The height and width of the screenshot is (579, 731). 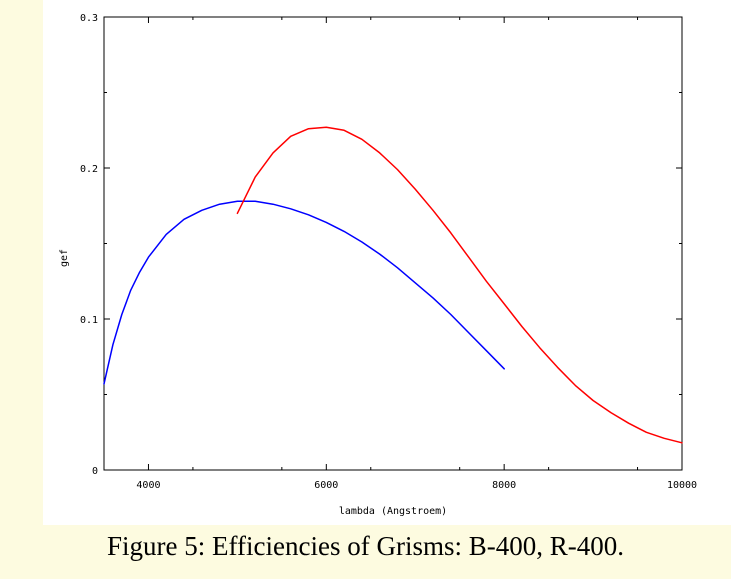 What do you see at coordinates (393, 511) in the screenshot?
I see `x-axis-label: lambda (Angstroem)` at bounding box center [393, 511].